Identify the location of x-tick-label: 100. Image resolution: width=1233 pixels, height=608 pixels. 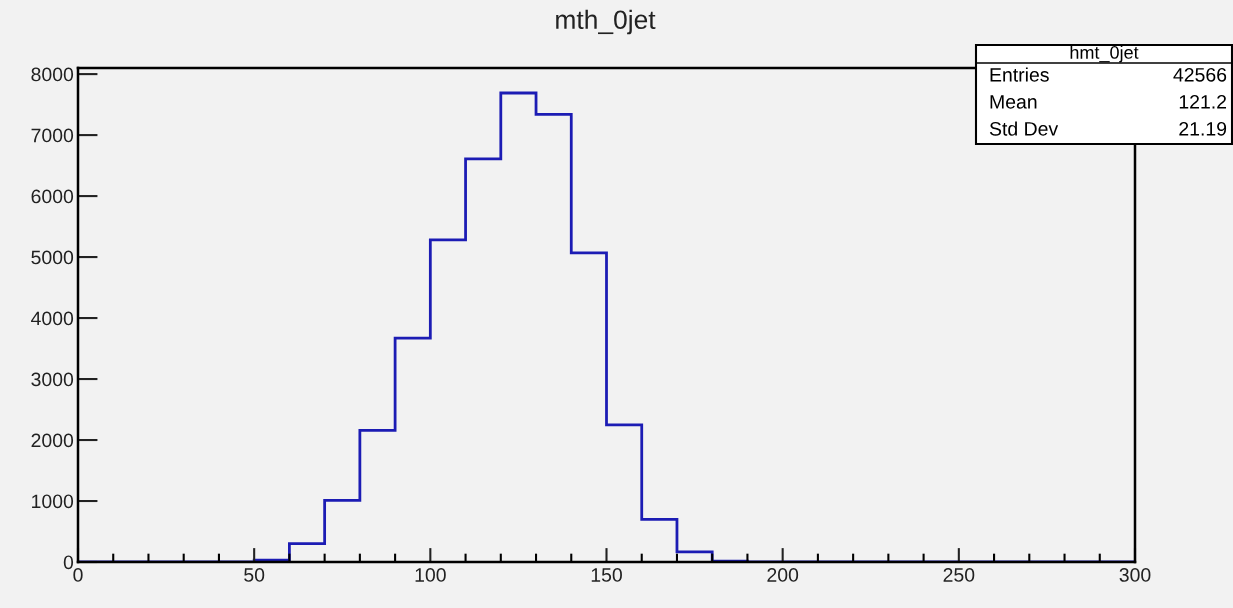
(430, 575).